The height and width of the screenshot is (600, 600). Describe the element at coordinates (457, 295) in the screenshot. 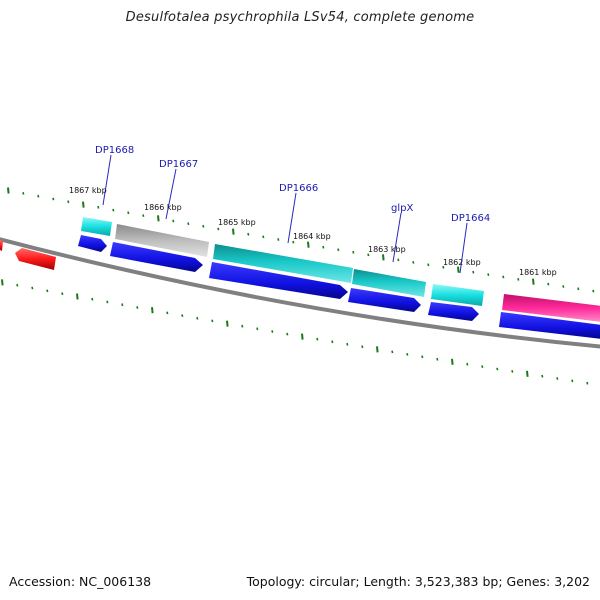

I see `gene-dp1664-cyan` at that location.